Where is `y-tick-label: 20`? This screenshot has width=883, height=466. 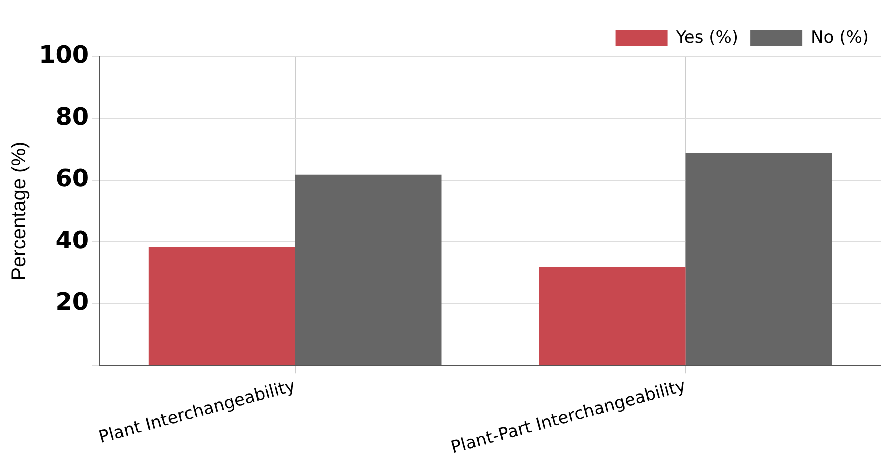
y-tick-label: 20 is located at coordinates (73, 302).